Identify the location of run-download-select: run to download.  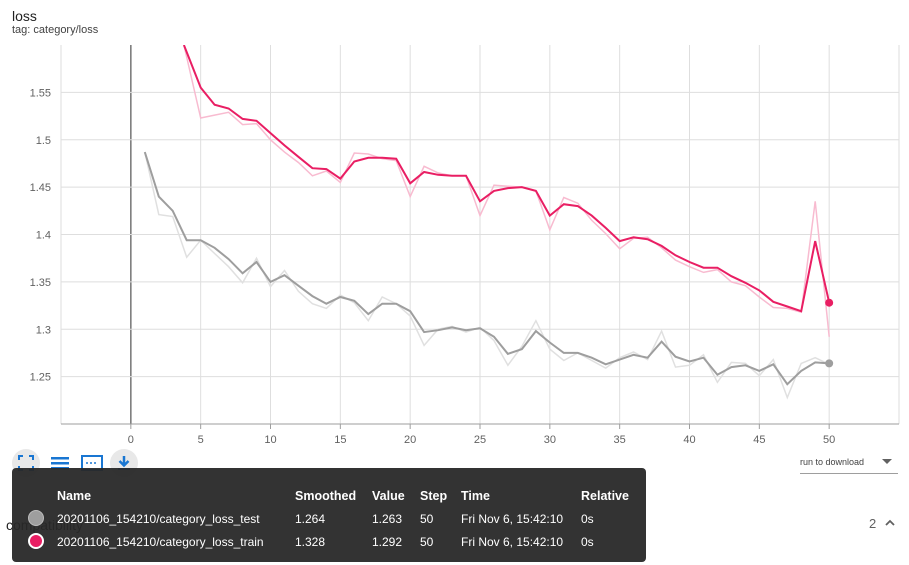
(849, 465).